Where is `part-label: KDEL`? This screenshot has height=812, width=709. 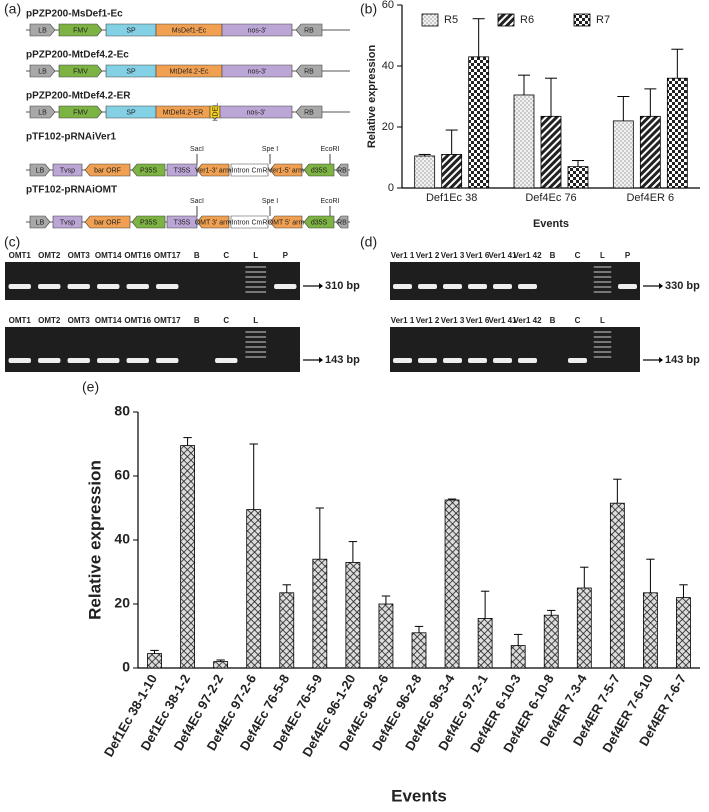
part-label: KDEL is located at coordinates (215, 112).